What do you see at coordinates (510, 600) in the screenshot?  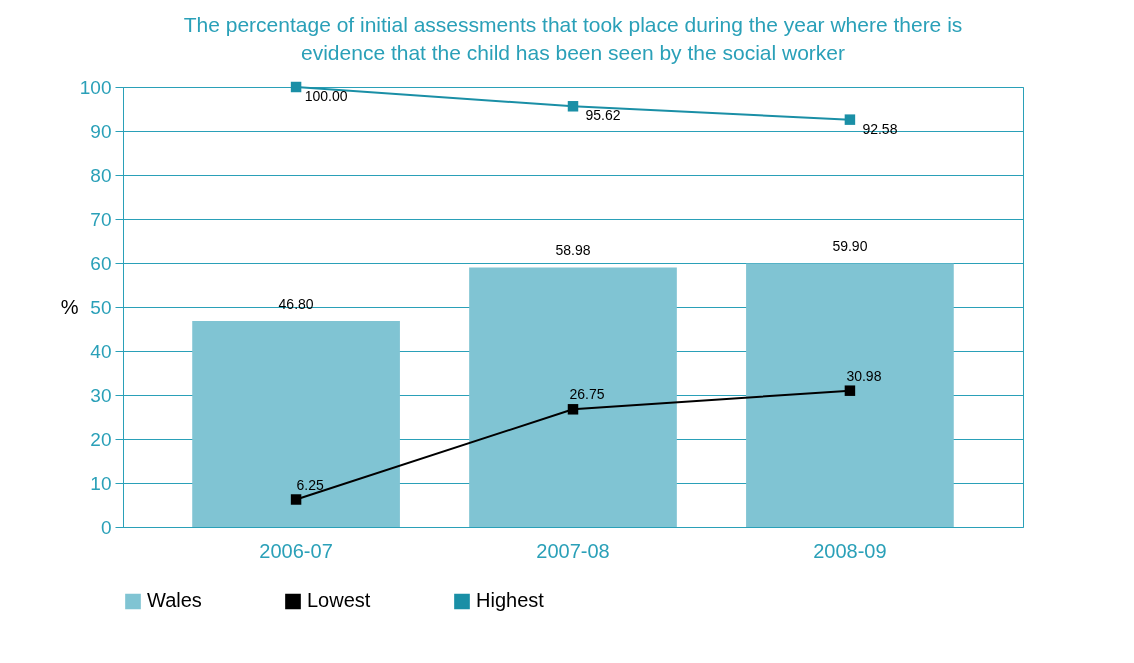 I see `legend-label: Highest` at bounding box center [510, 600].